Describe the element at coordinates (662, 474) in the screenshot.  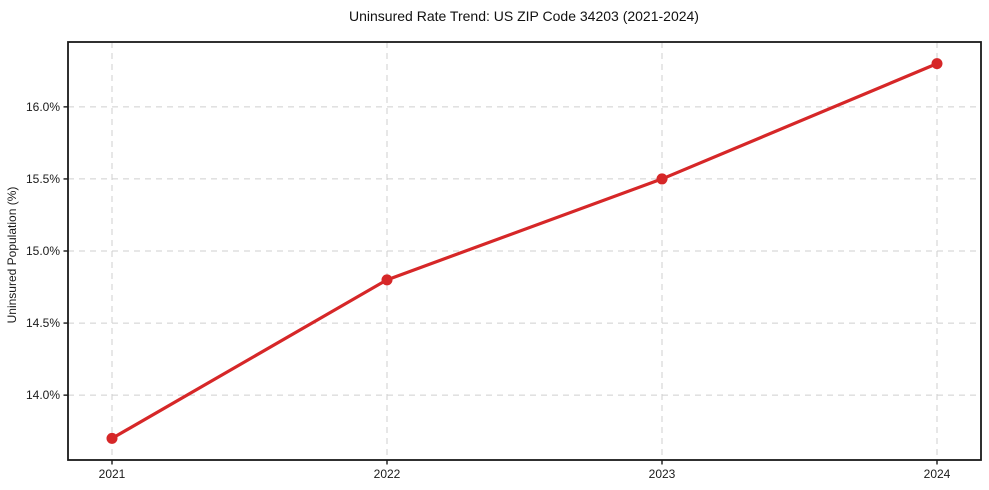
I see `x-tick-label: 2023` at that location.